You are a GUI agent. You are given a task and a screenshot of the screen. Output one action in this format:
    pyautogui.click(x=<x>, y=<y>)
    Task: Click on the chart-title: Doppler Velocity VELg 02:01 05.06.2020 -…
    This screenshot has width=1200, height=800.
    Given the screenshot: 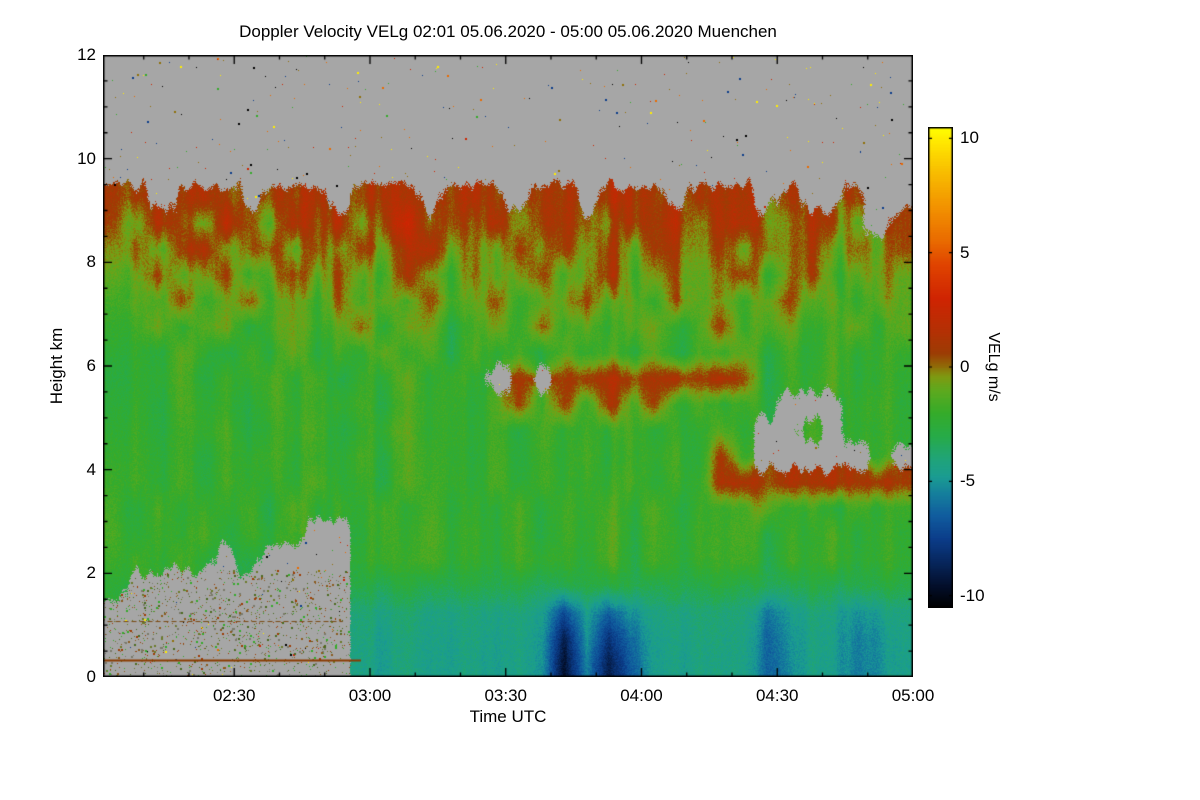 What is the action you would take?
    pyautogui.click(x=508, y=31)
    